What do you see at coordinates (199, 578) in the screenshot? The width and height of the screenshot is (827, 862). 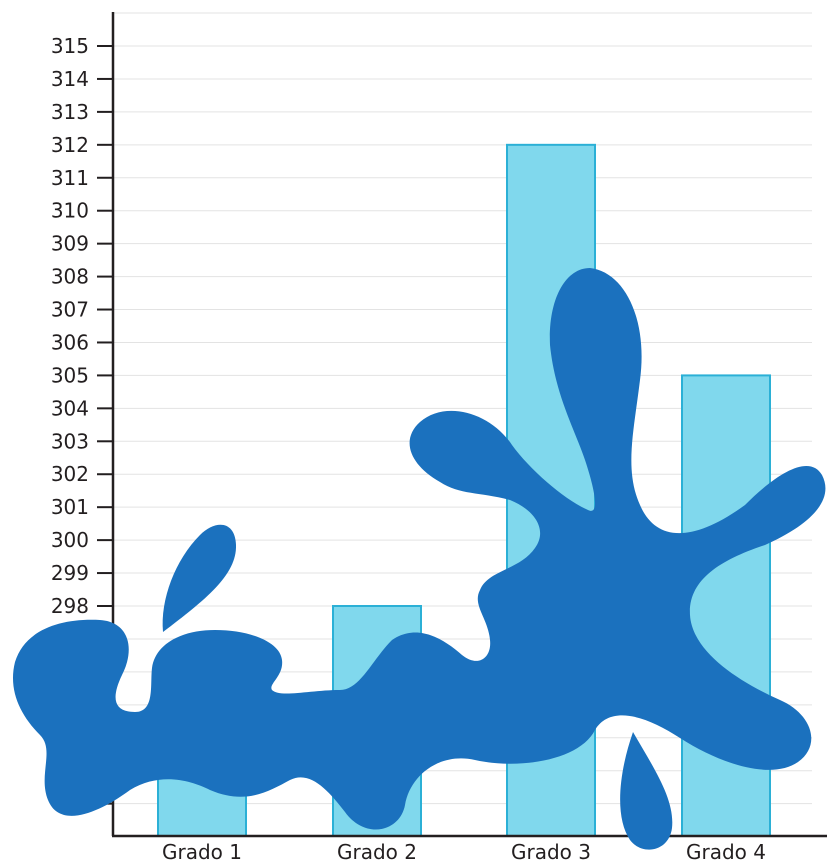 I see `splash-drop-left` at bounding box center [199, 578].